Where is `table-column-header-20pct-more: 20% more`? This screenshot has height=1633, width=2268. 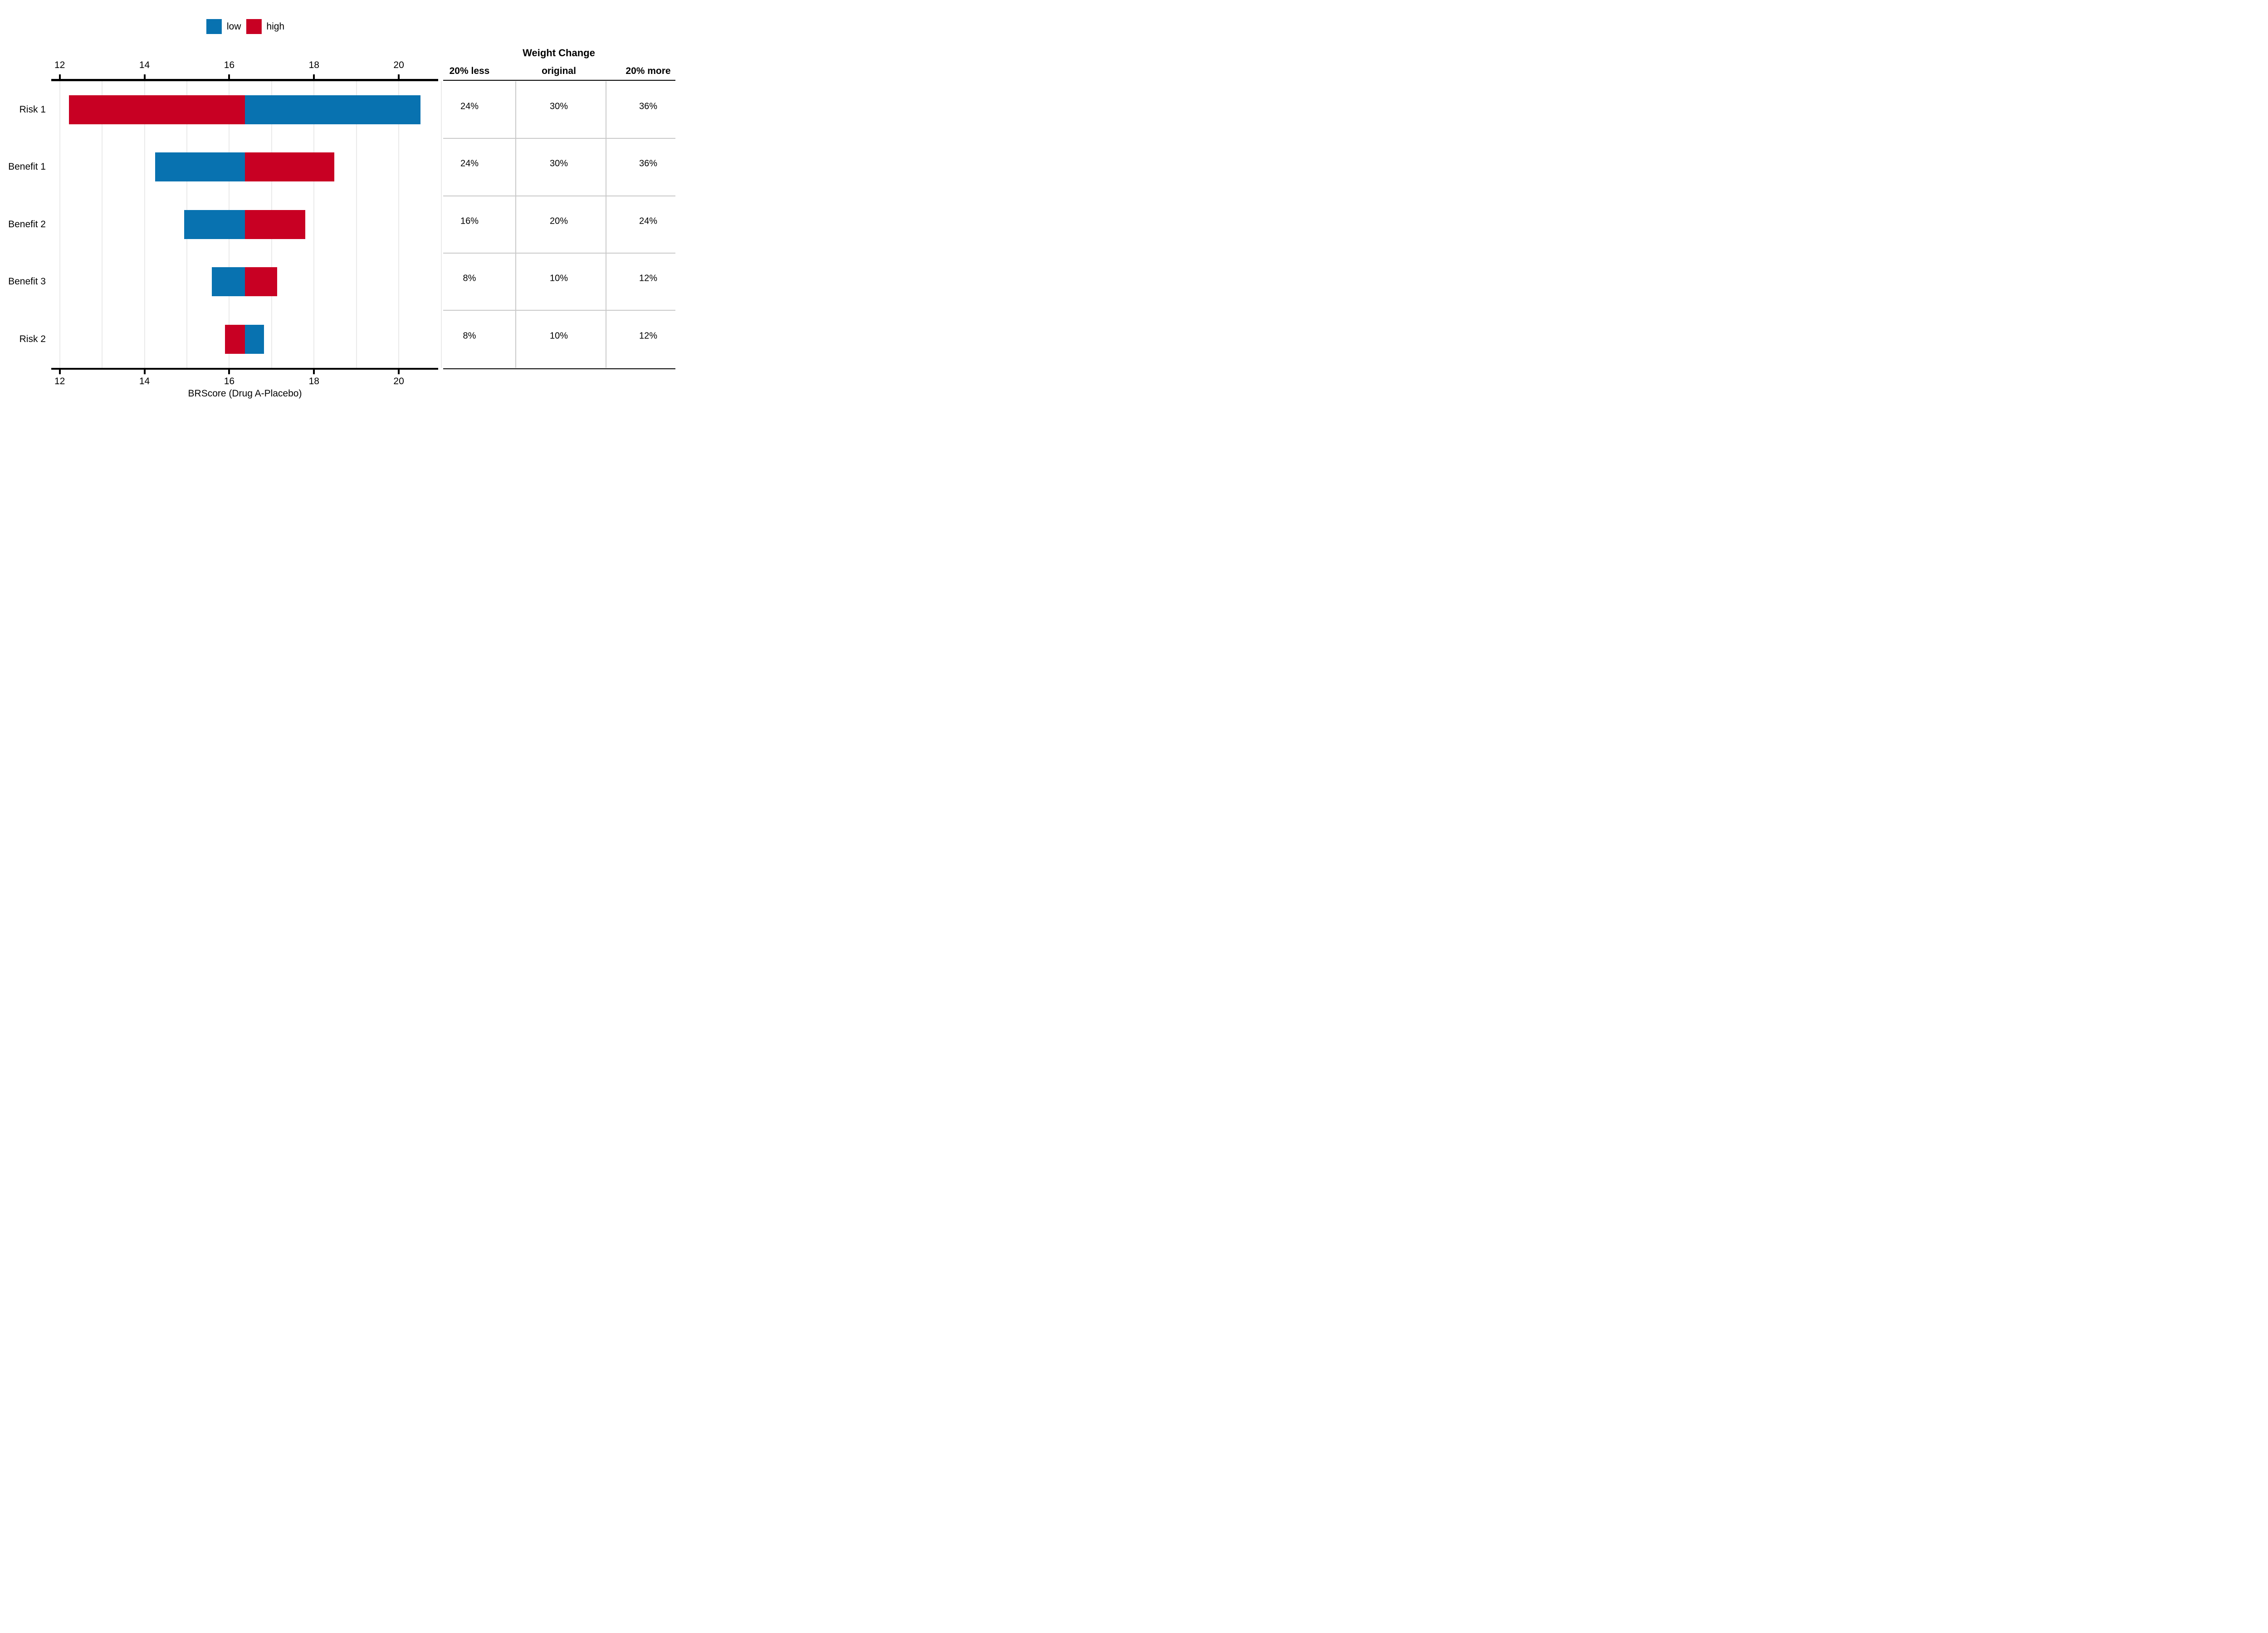 table-column-header-20pct-more: 20% more is located at coordinates (648, 71).